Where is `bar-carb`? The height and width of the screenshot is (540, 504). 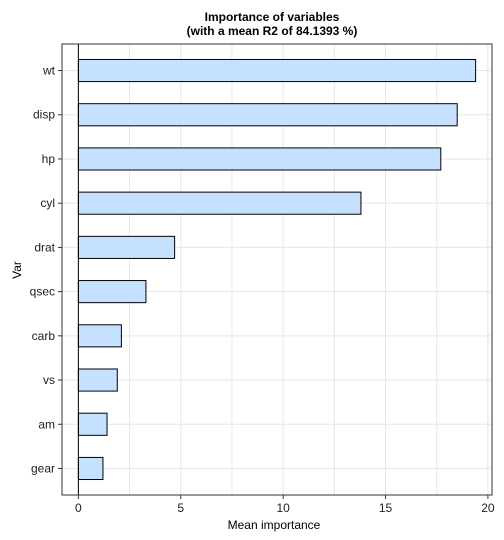 bar-carb is located at coordinates (99, 336).